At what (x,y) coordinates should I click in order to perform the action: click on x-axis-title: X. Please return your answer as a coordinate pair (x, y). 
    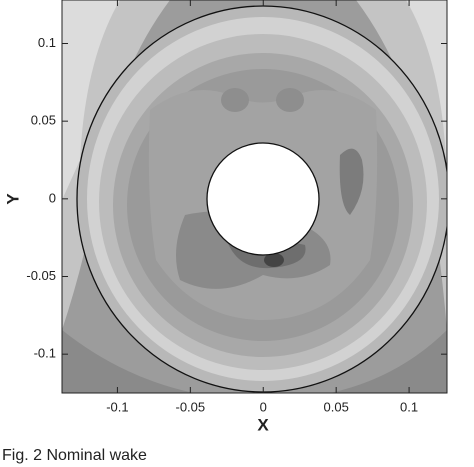
    Looking at the image, I should click on (263, 424).